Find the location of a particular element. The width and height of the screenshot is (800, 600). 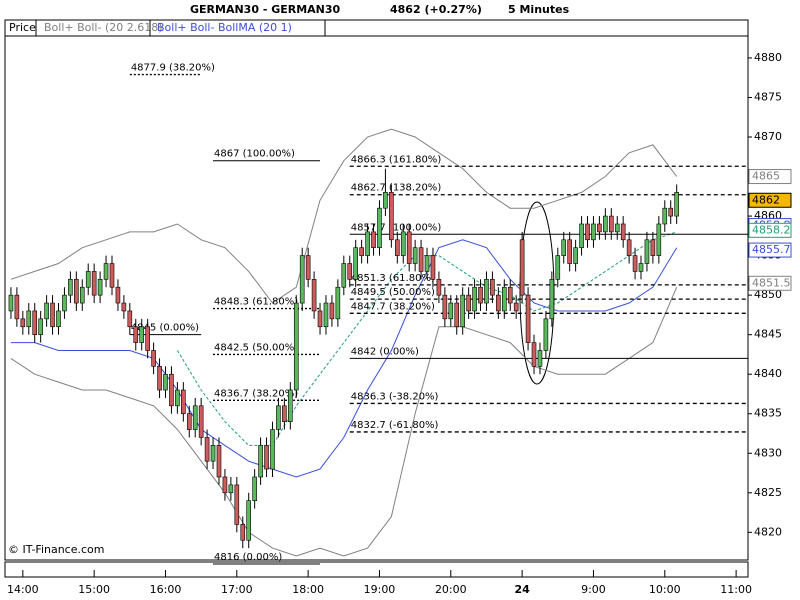

y-tick-label: 4825 is located at coordinates (768, 492).